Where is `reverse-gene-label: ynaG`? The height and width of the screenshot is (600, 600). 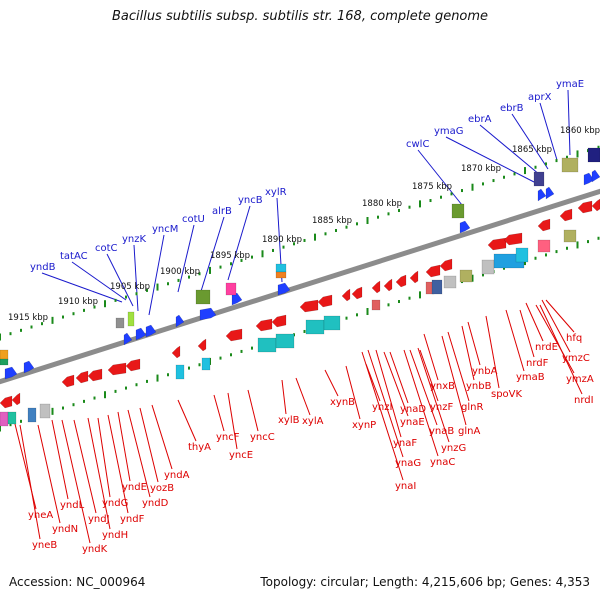
reverse-gene-label: ynaG is located at coordinates (408, 463).